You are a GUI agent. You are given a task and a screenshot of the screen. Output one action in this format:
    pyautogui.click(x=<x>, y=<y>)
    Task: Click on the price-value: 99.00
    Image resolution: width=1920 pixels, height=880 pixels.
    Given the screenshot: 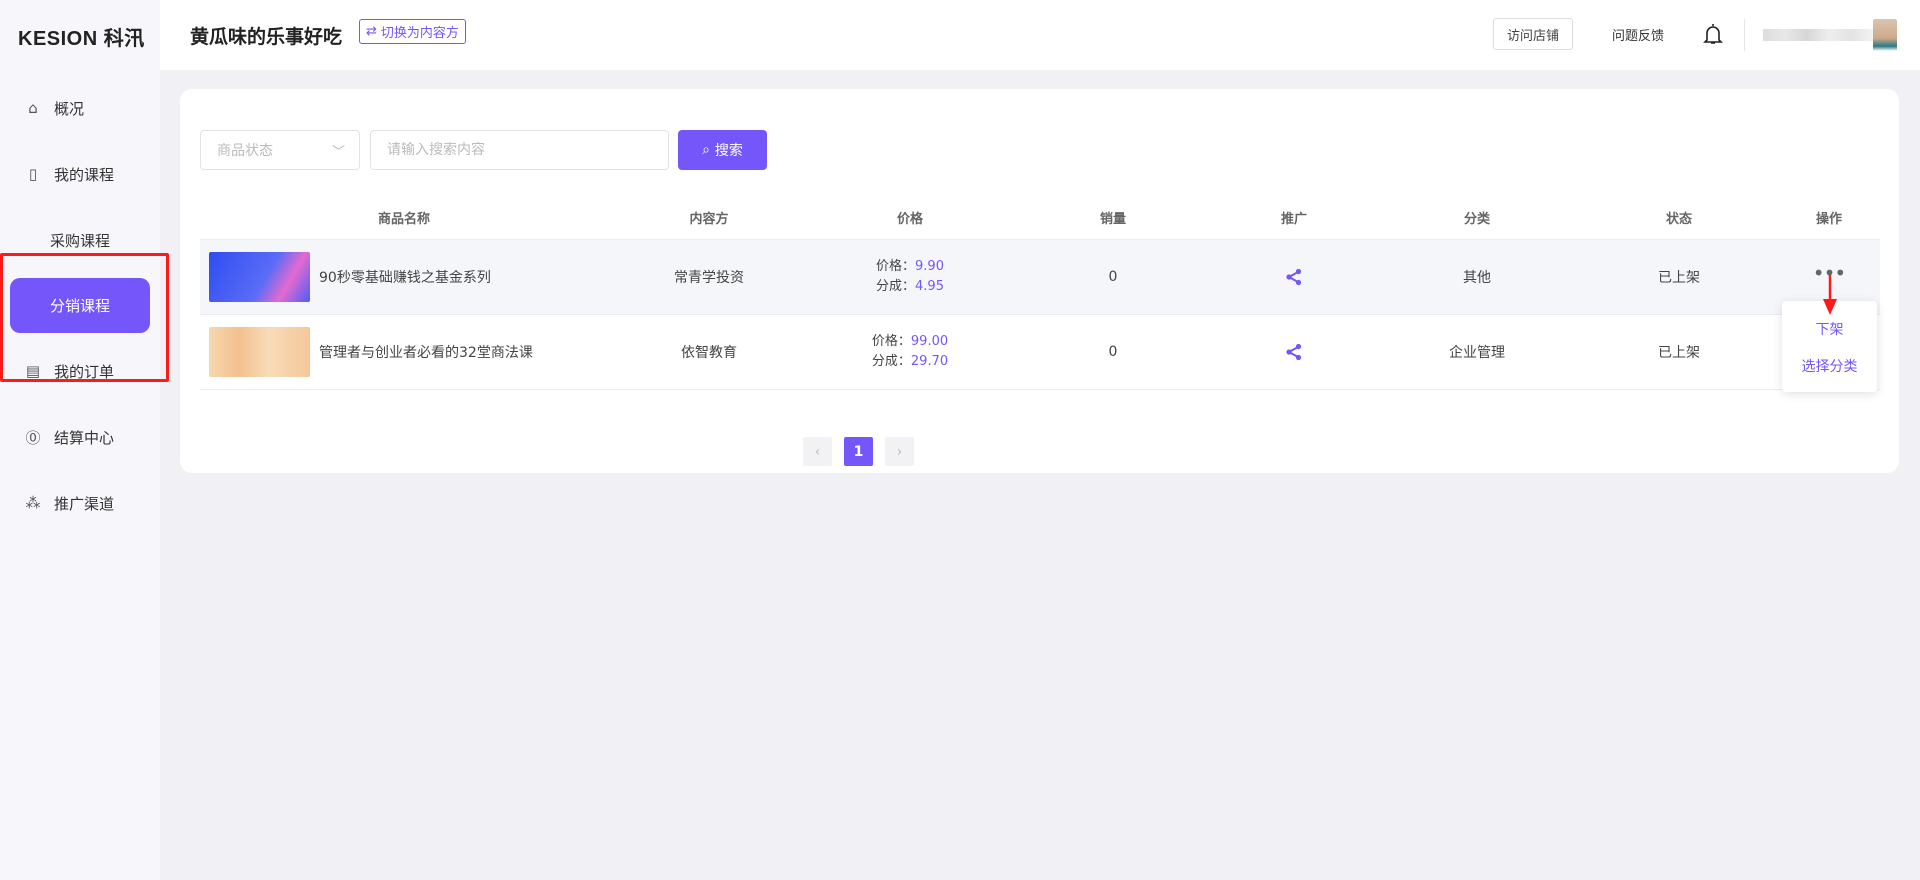 What is the action you would take?
    pyautogui.click(x=929, y=341)
    